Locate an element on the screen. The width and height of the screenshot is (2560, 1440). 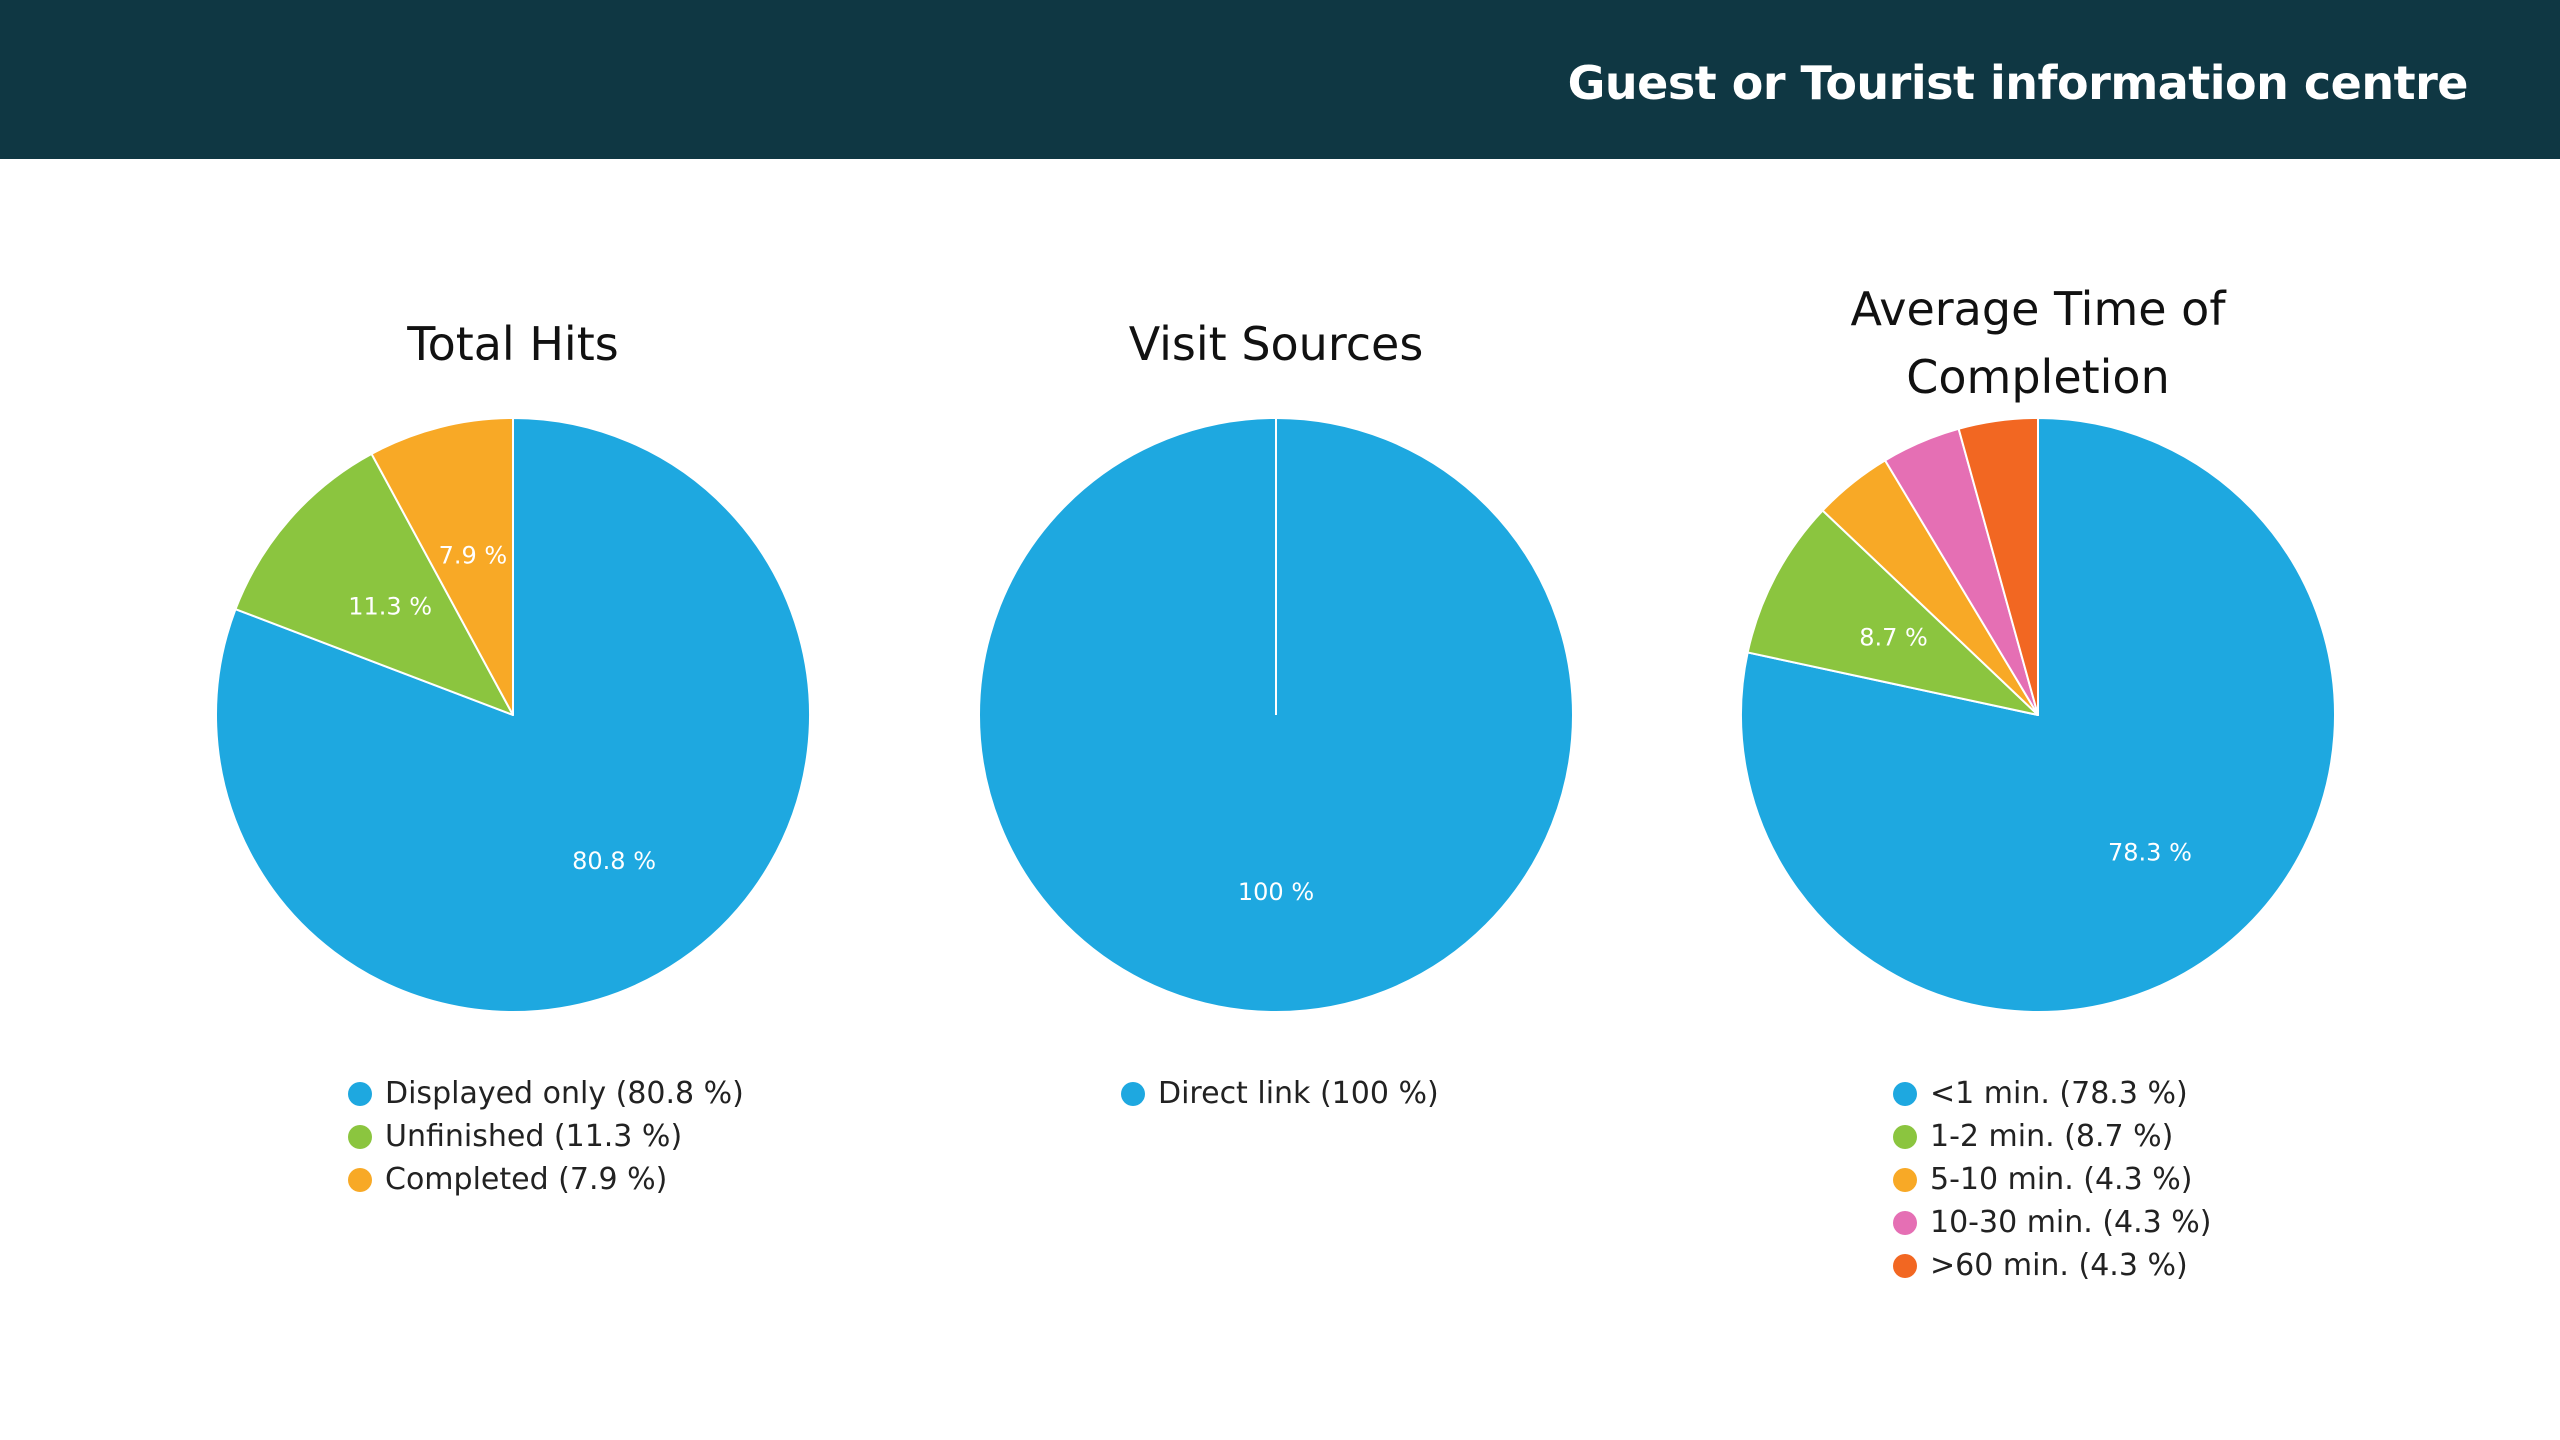
slice-label-direct-link: 100 % is located at coordinates (1276, 892).